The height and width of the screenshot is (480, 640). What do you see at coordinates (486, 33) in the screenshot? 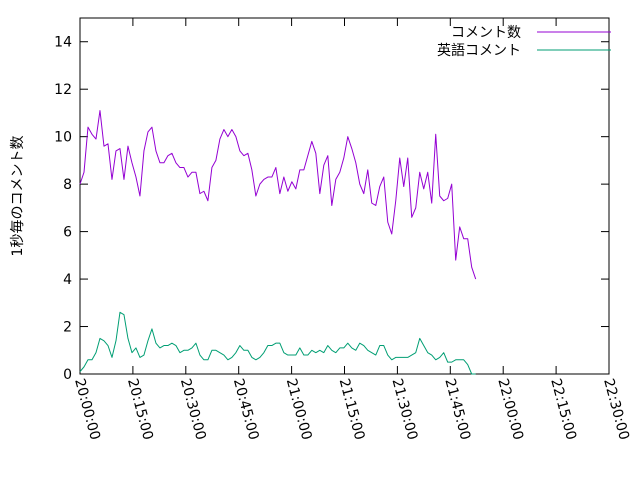
I see `legend-label-0: コメント数` at bounding box center [486, 33].